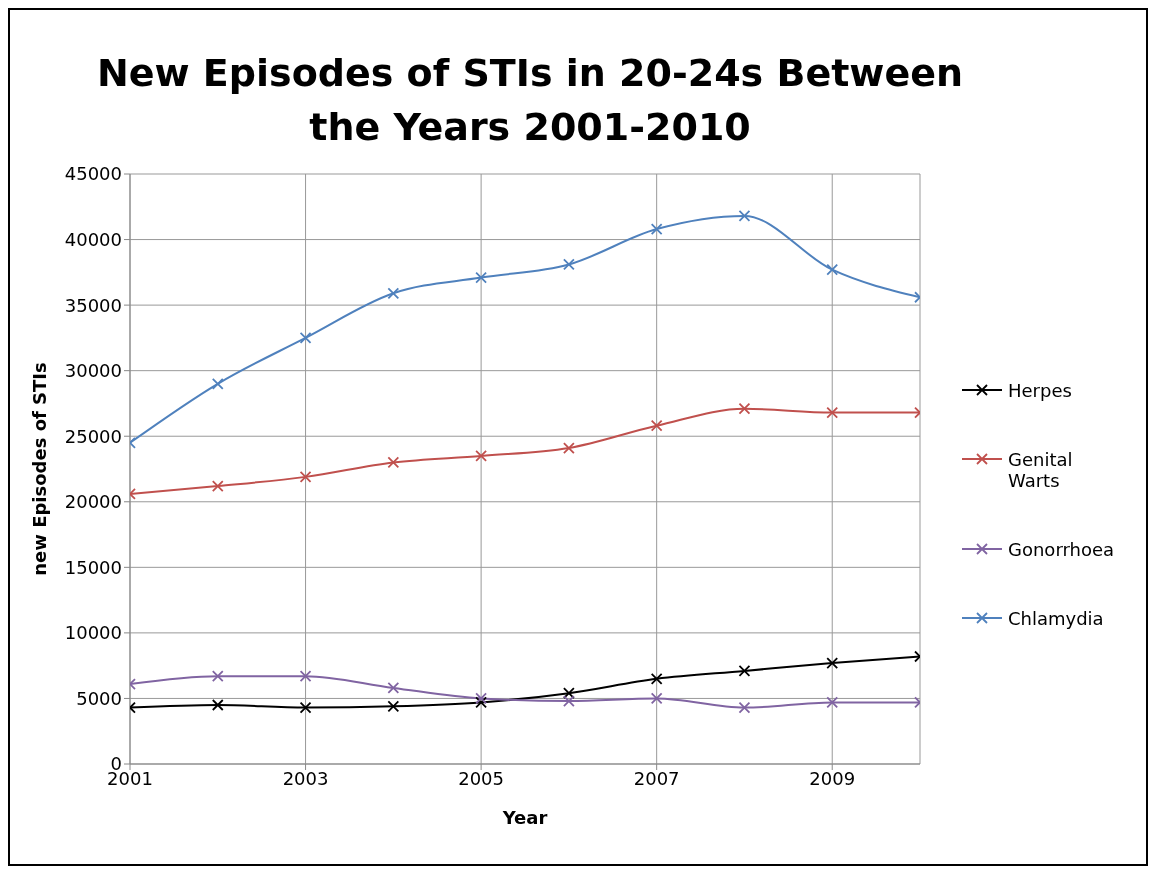 This screenshot has height=877, width=1157. I want to click on x-tick-label: 2007, so click(656, 778).